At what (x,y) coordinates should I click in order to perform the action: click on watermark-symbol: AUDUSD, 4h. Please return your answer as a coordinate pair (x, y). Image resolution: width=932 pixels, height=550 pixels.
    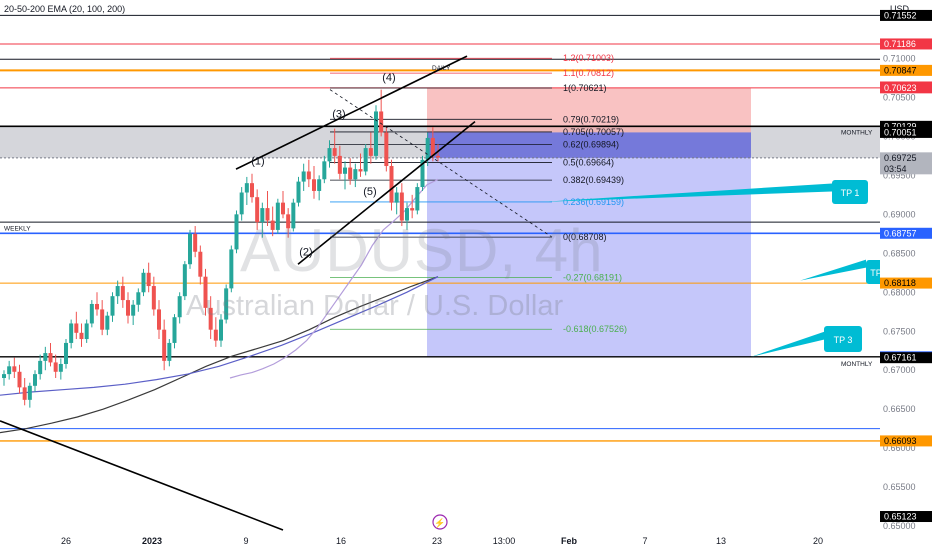
    Looking at the image, I should click on (422, 250).